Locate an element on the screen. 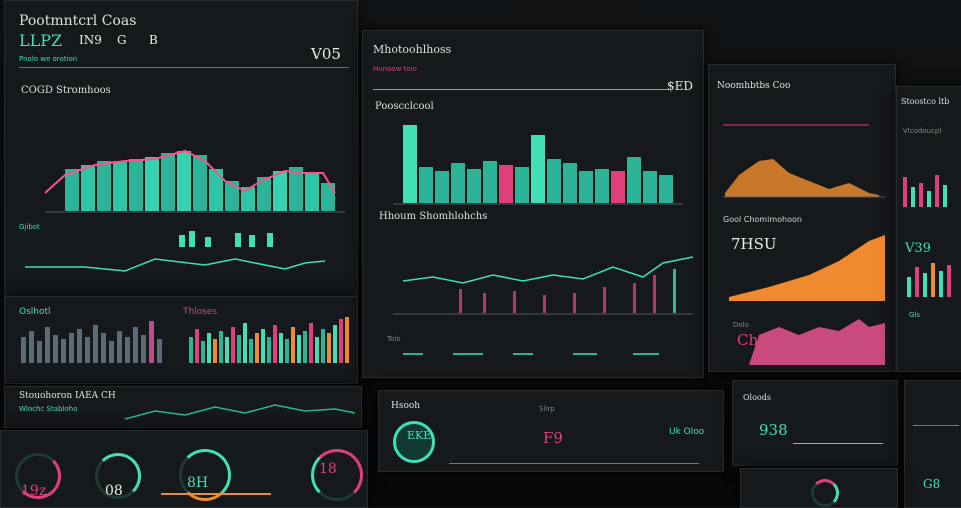 Image resolution: width=961 pixels, height=508 pixels. panel-title: Pootmntcrl Coas is located at coordinates (78, 21).